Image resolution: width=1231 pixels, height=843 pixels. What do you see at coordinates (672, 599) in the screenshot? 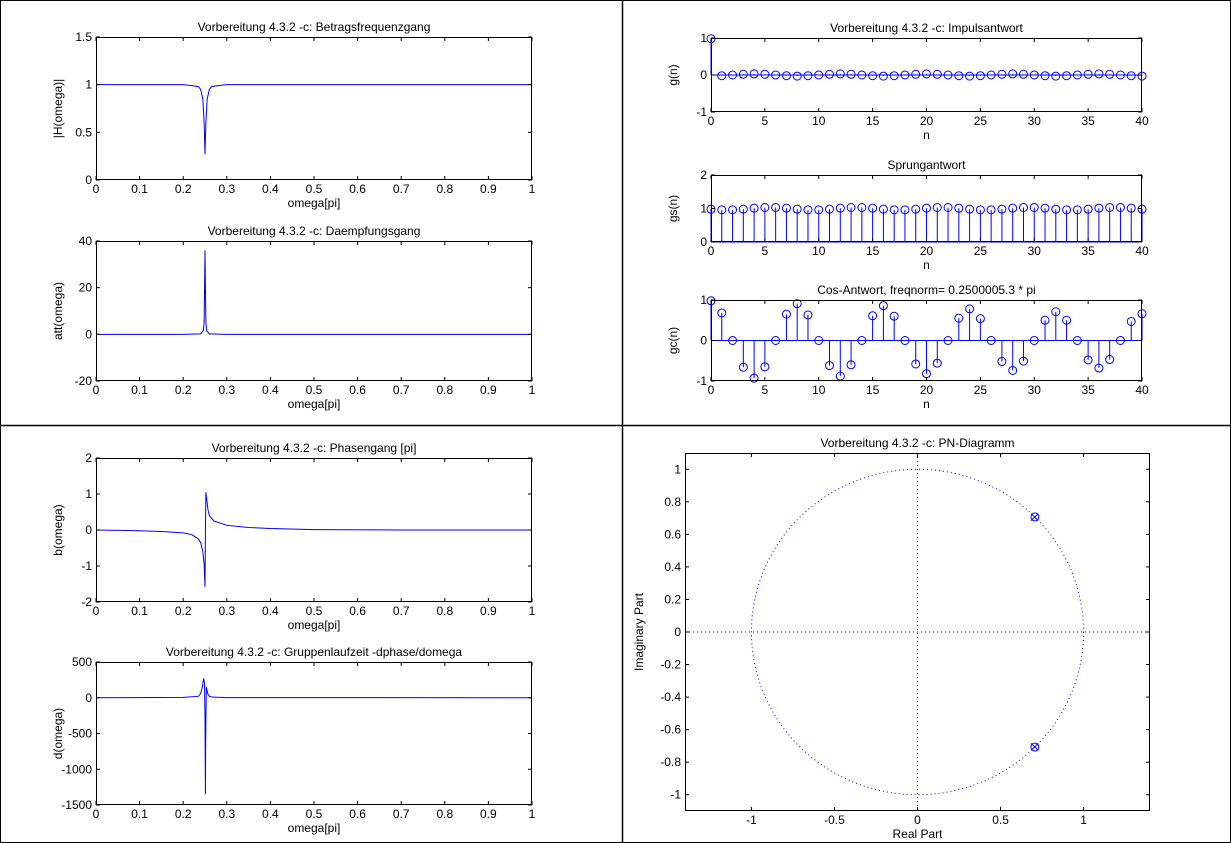
I see `y-tick-label: 0.2` at bounding box center [672, 599].